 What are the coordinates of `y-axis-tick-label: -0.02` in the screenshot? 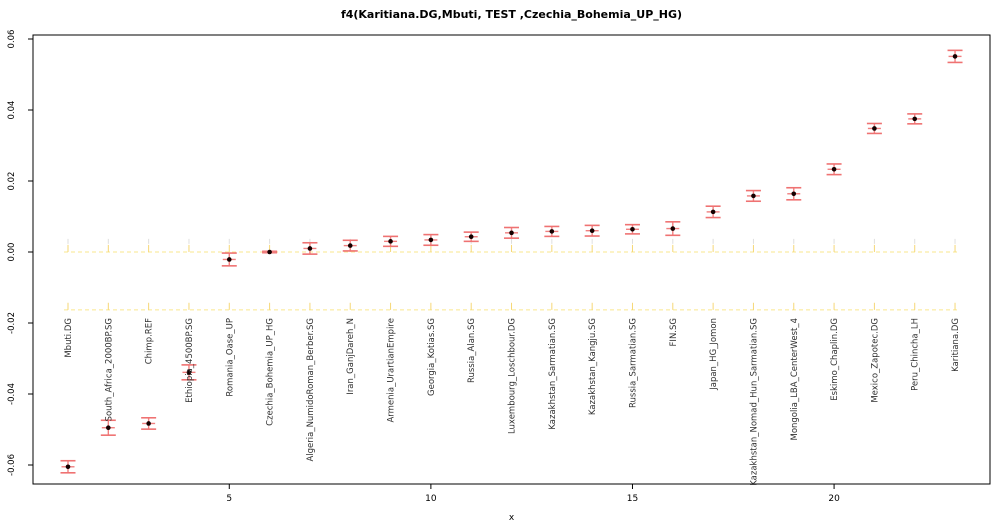 It's located at (12, 323).